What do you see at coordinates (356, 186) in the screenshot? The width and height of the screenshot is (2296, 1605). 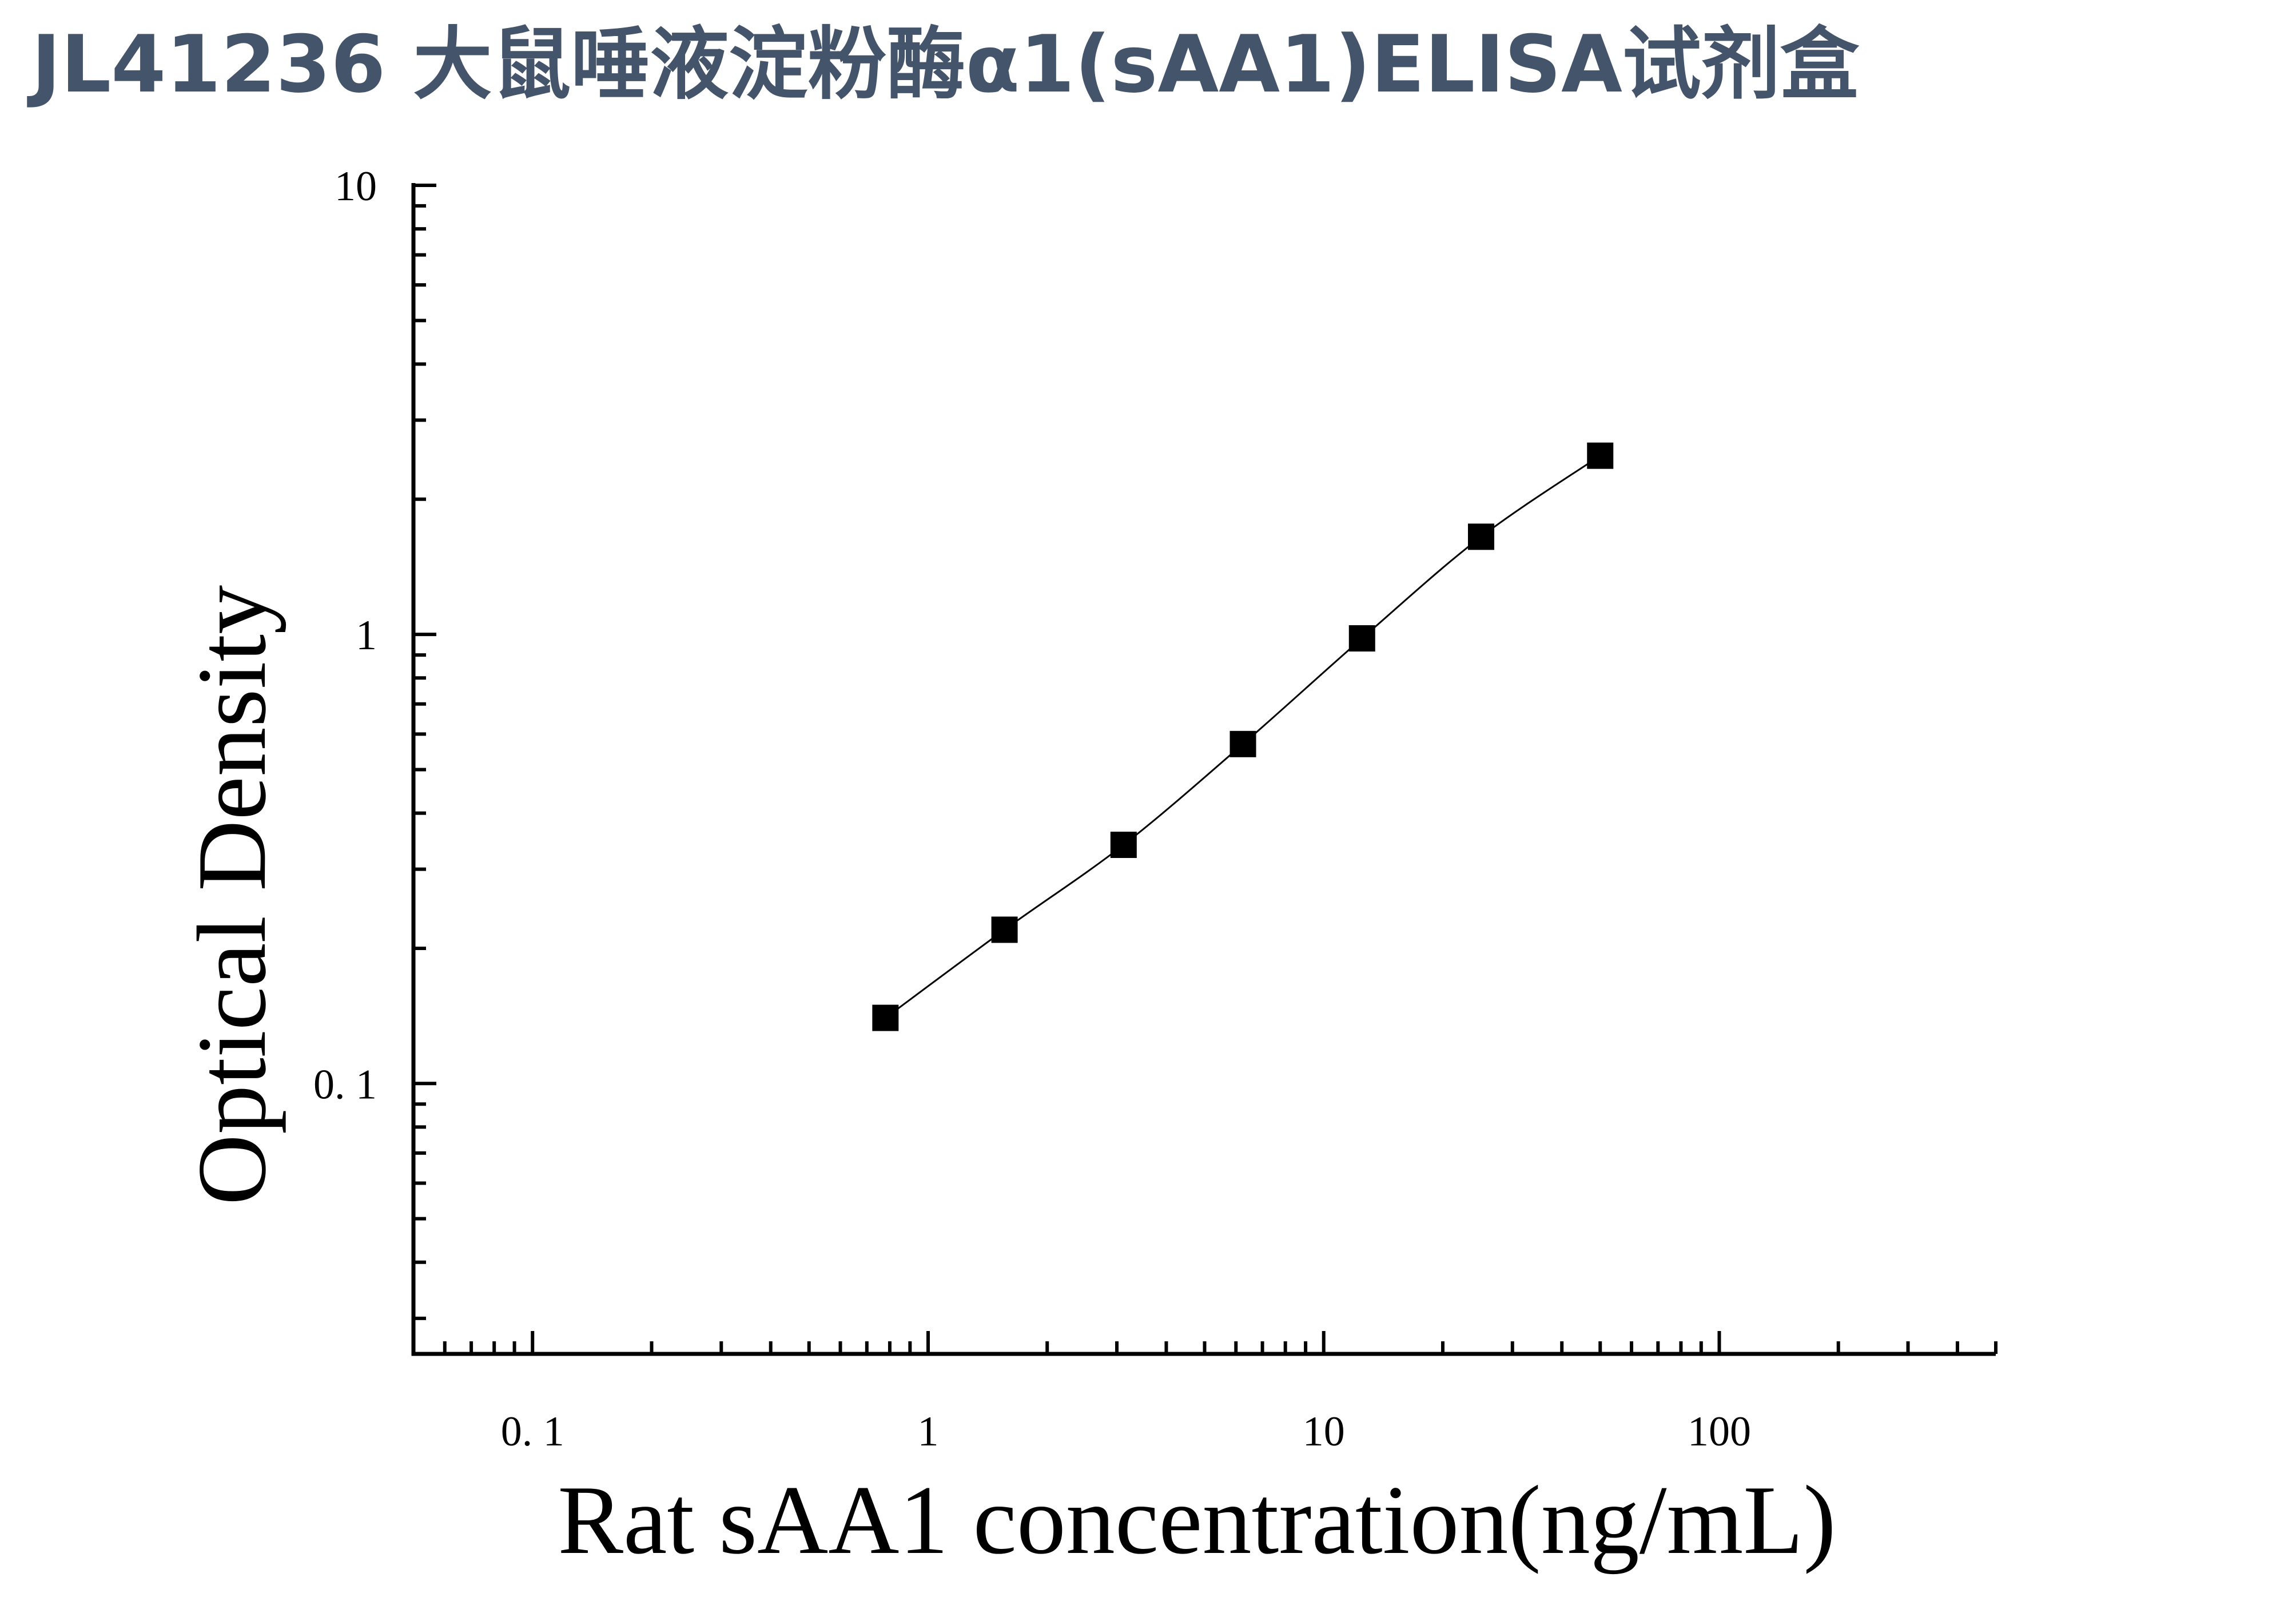 I see `y-tick-label: 10` at bounding box center [356, 186].